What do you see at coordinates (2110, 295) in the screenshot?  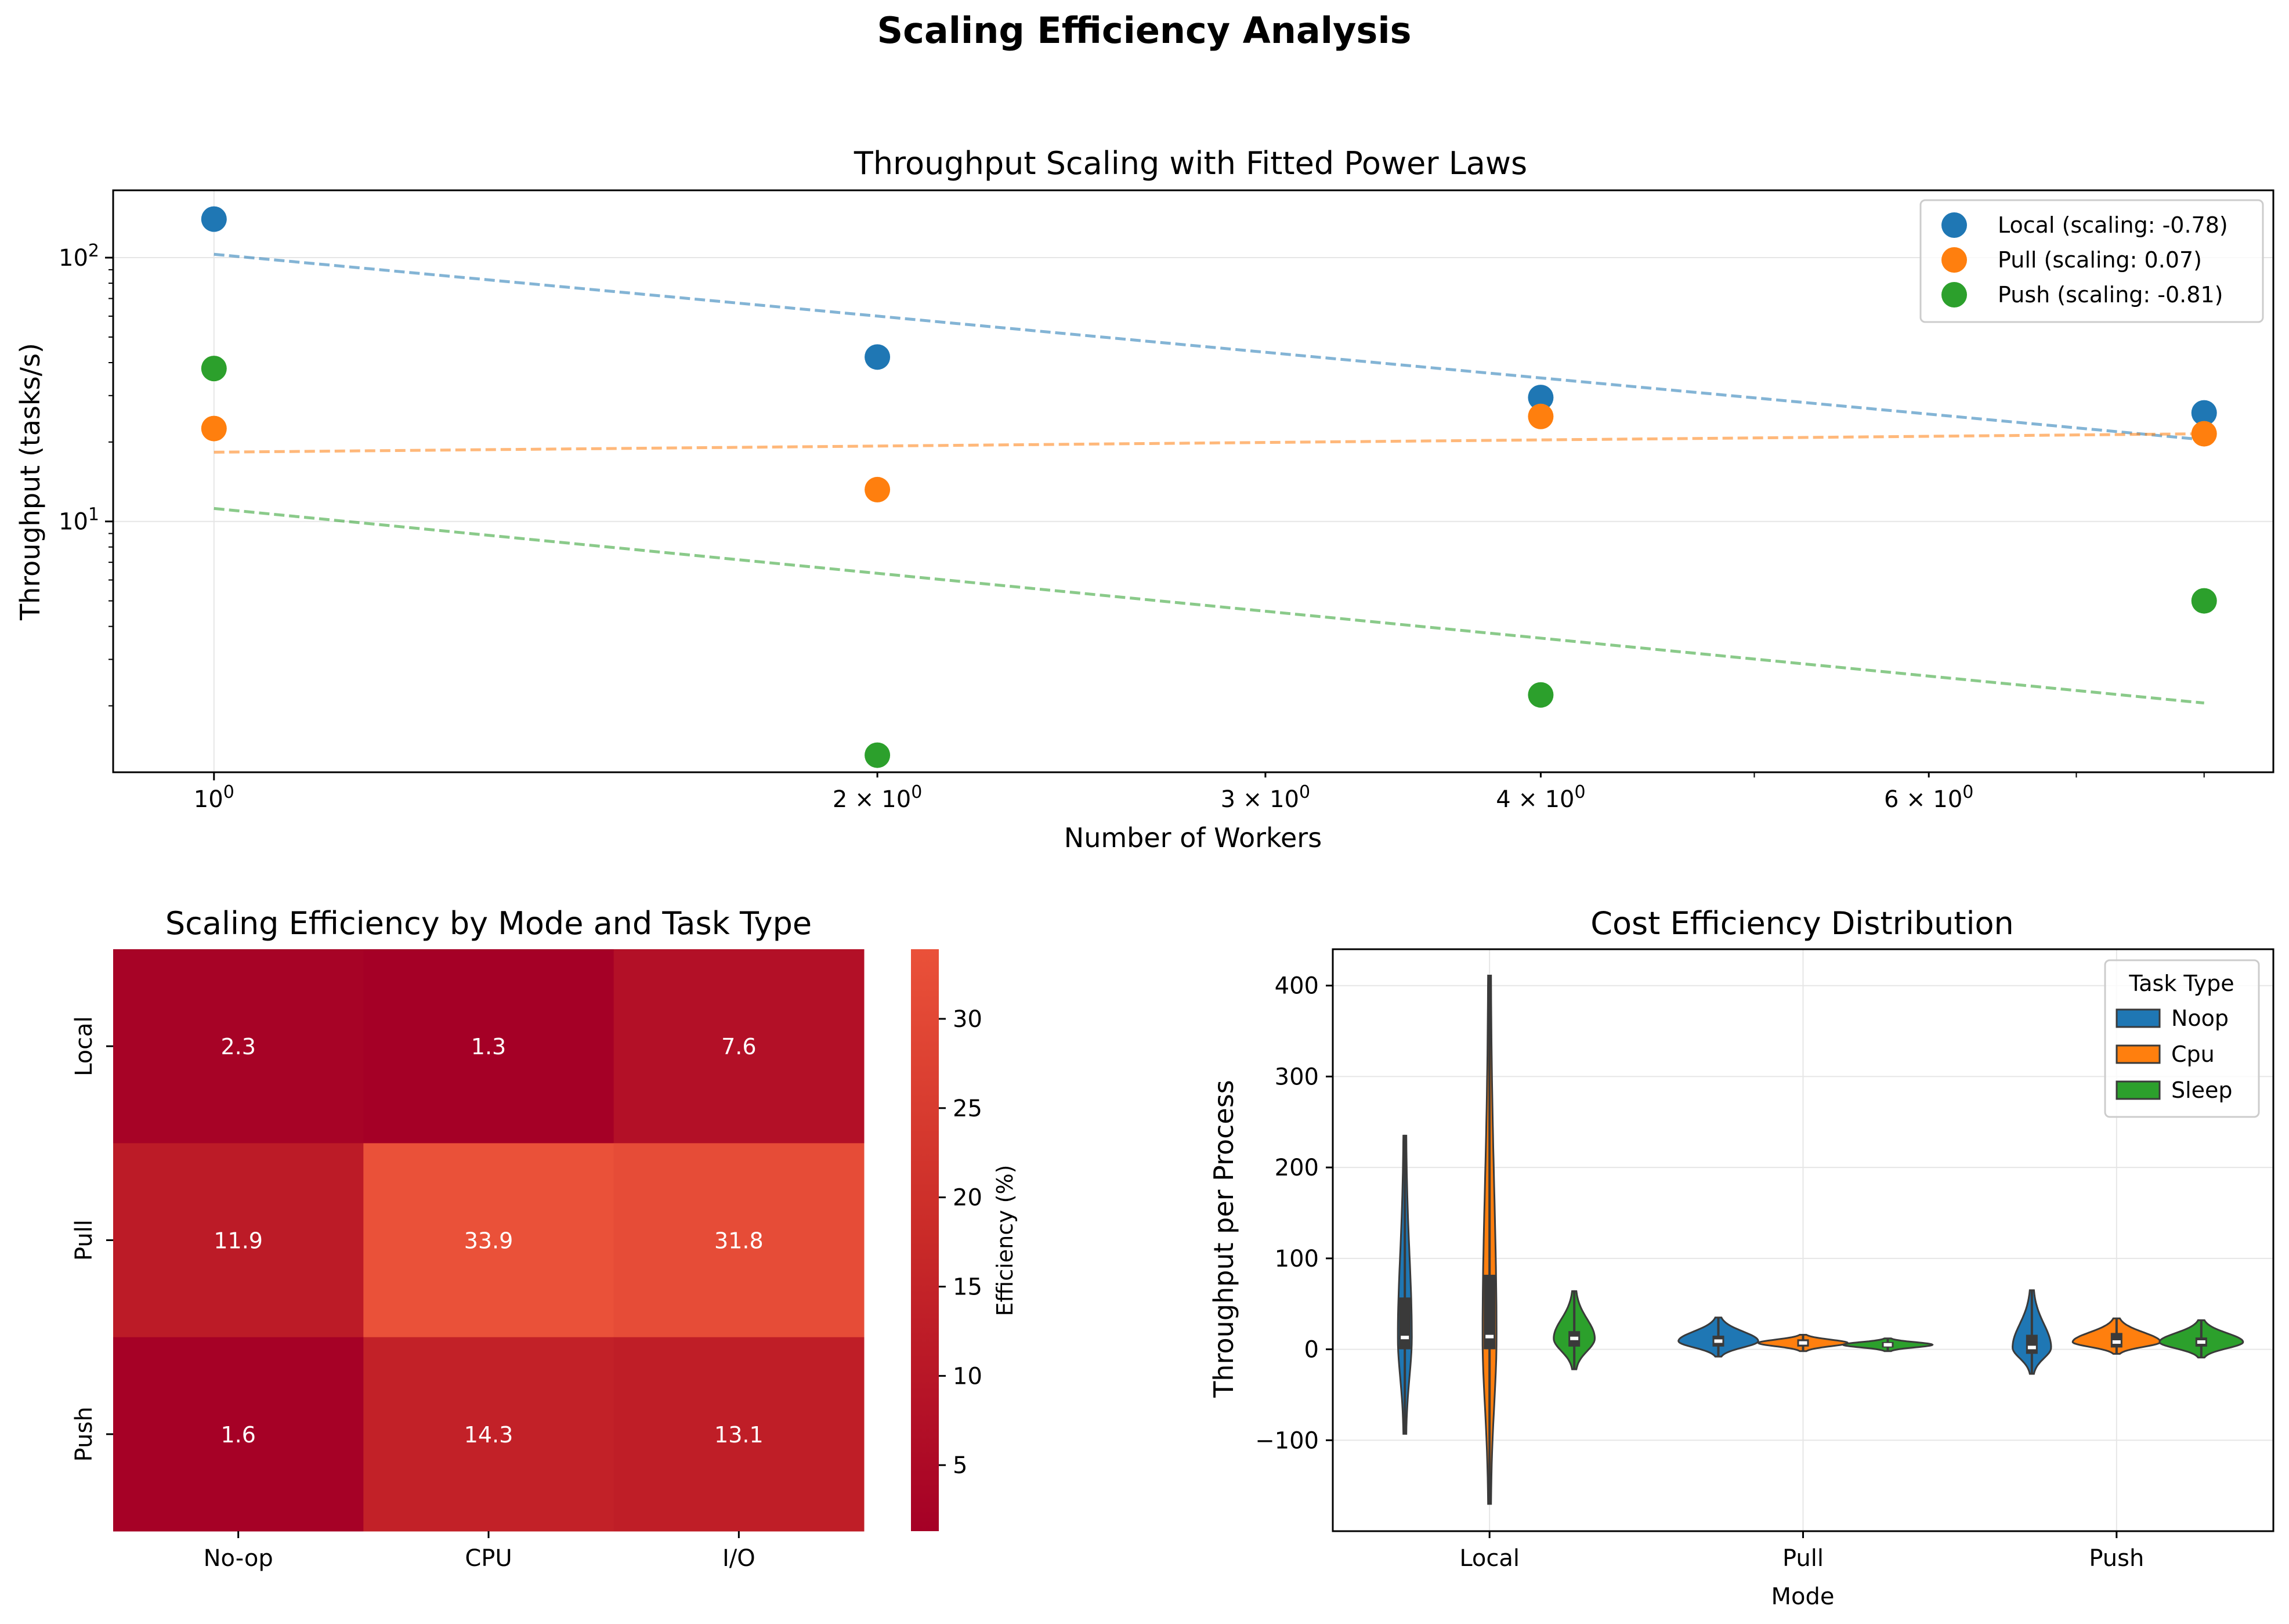 I see `scatter-legend-label: Push (scaling: -0.81)` at bounding box center [2110, 295].